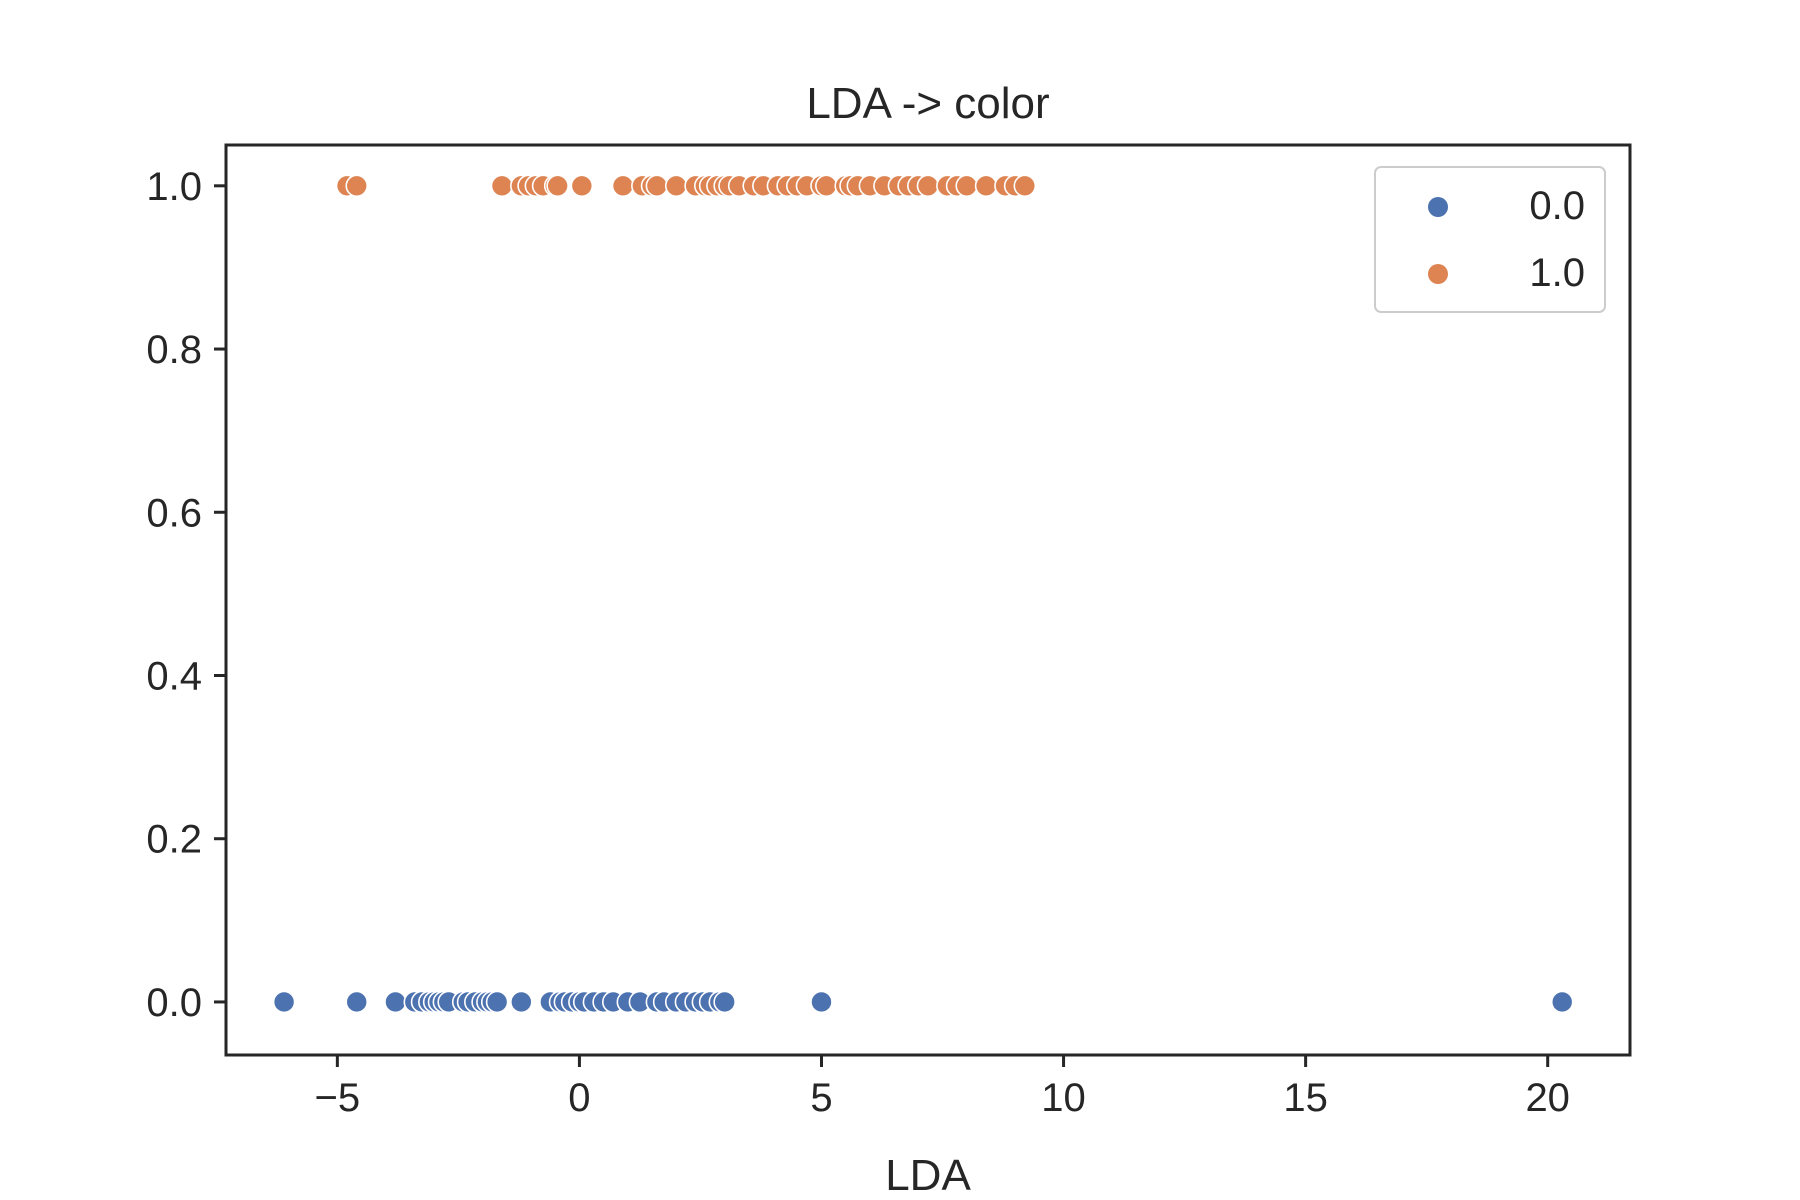 The width and height of the screenshot is (1800, 1200). I want to click on y-tick-label-4: 0.8, so click(174, 350).